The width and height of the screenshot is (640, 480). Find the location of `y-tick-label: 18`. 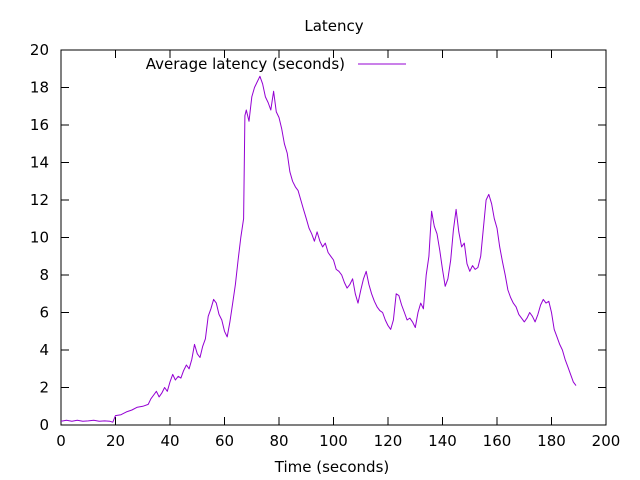

y-tick-label: 18 is located at coordinates (39, 88).